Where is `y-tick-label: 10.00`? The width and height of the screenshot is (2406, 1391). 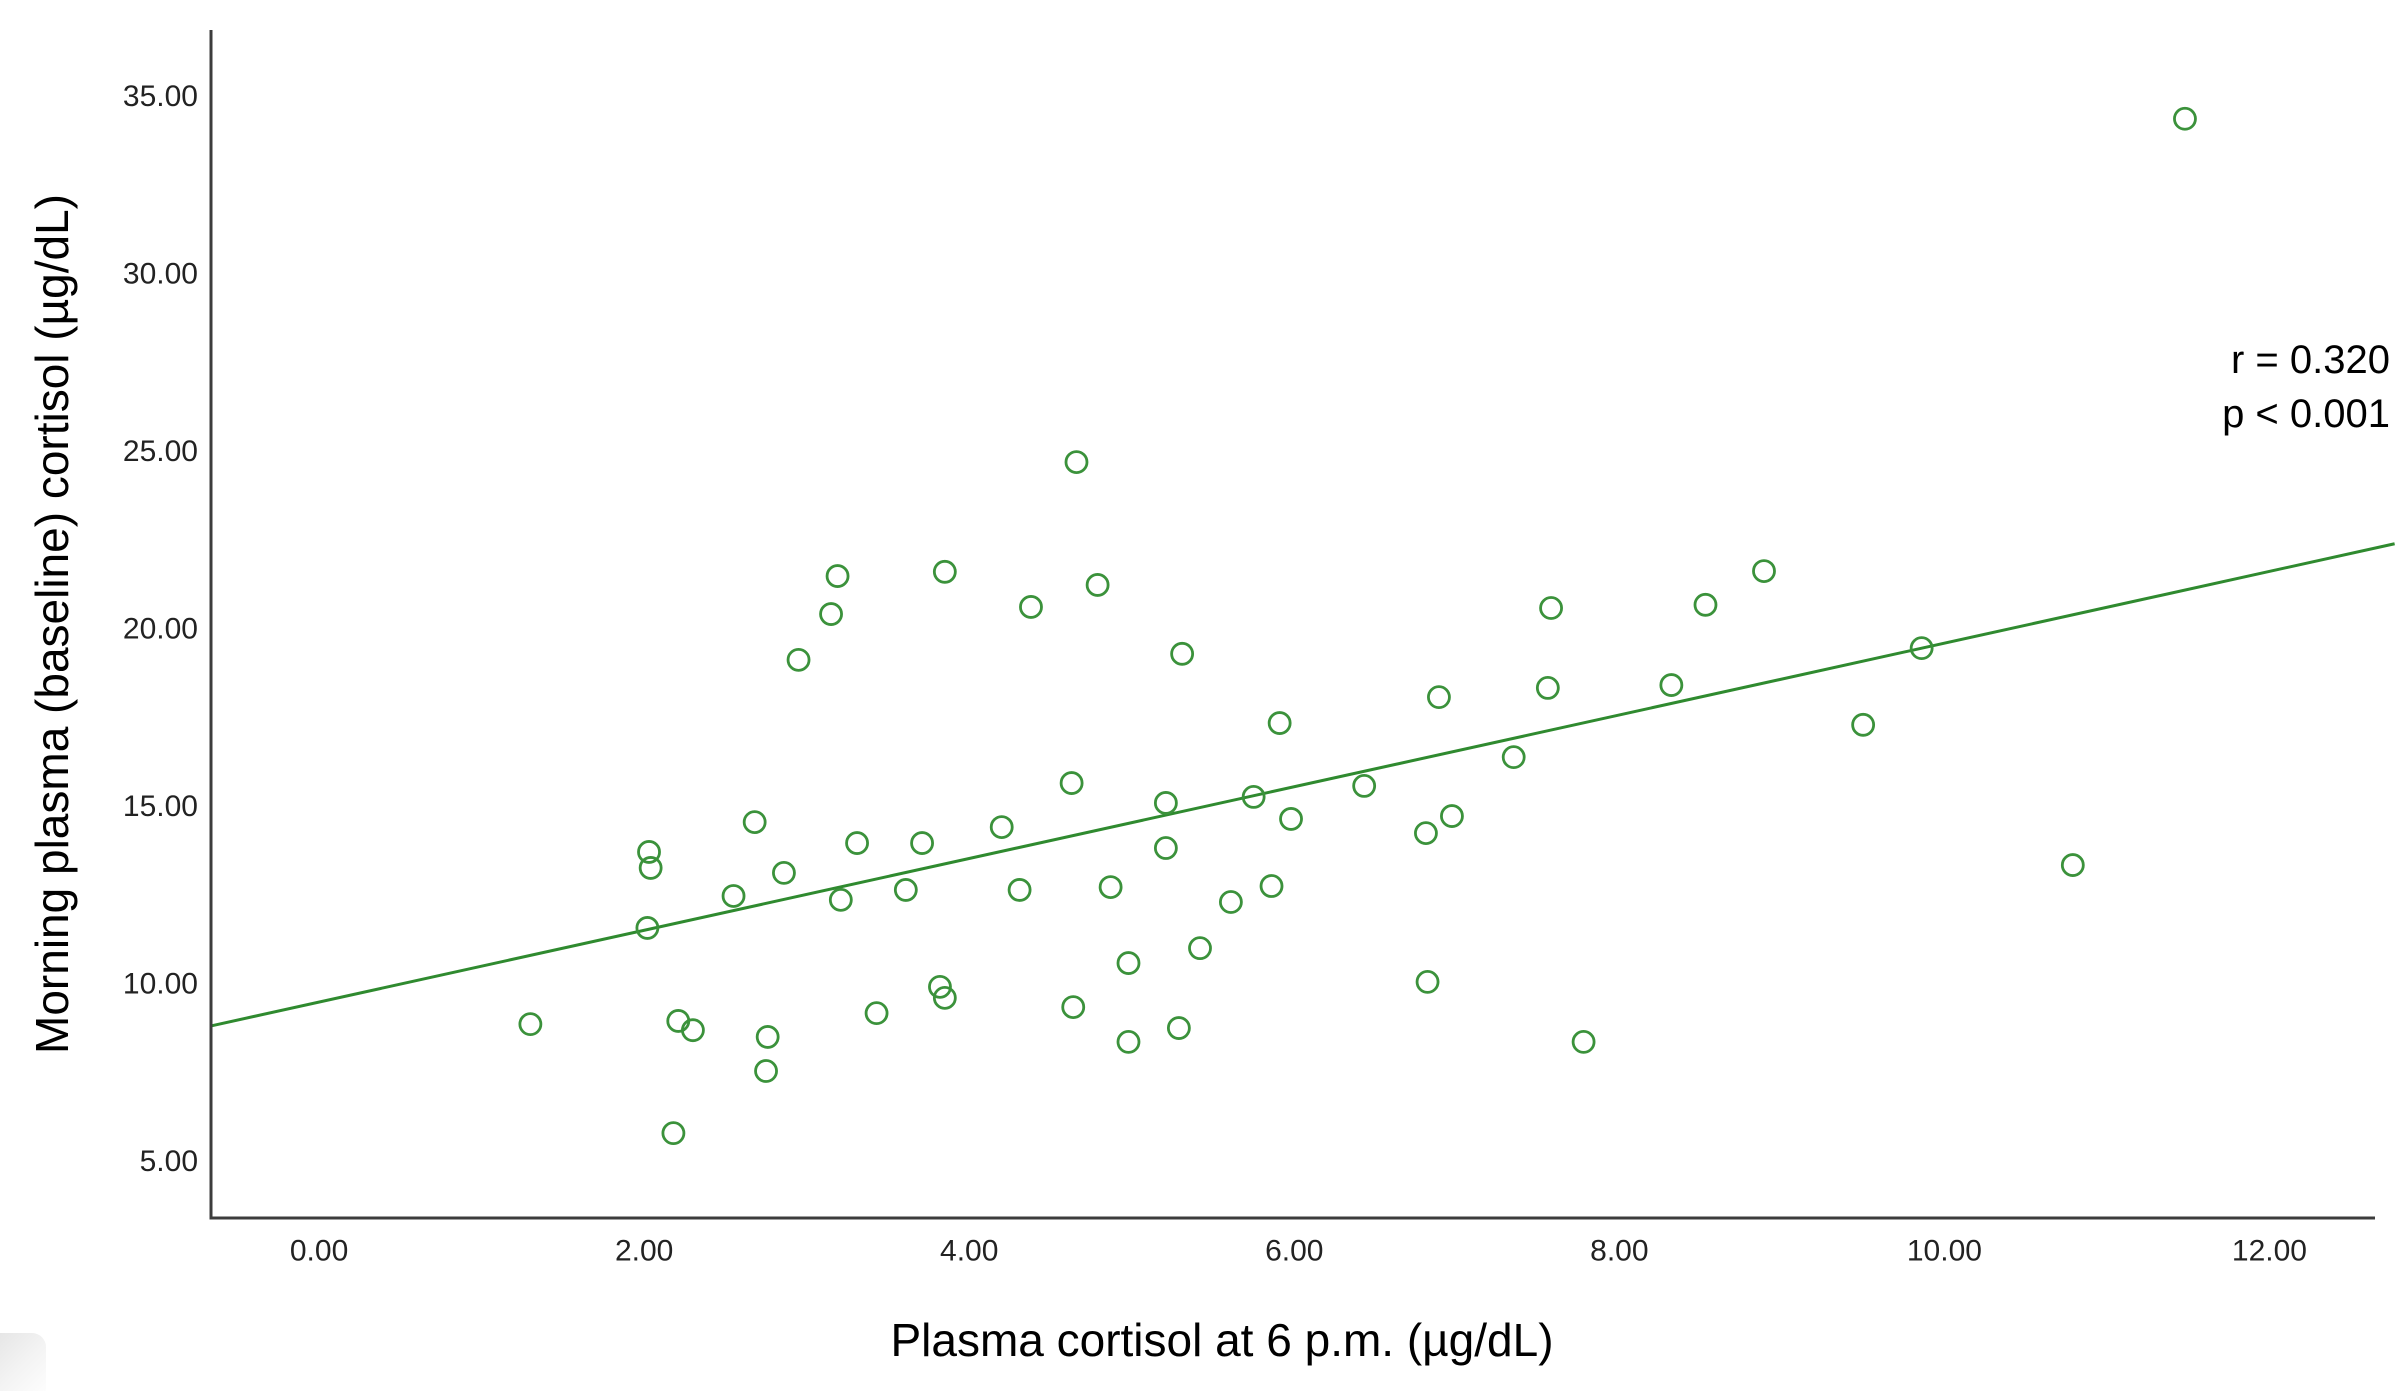
y-tick-label: 10.00 is located at coordinates (160, 984).